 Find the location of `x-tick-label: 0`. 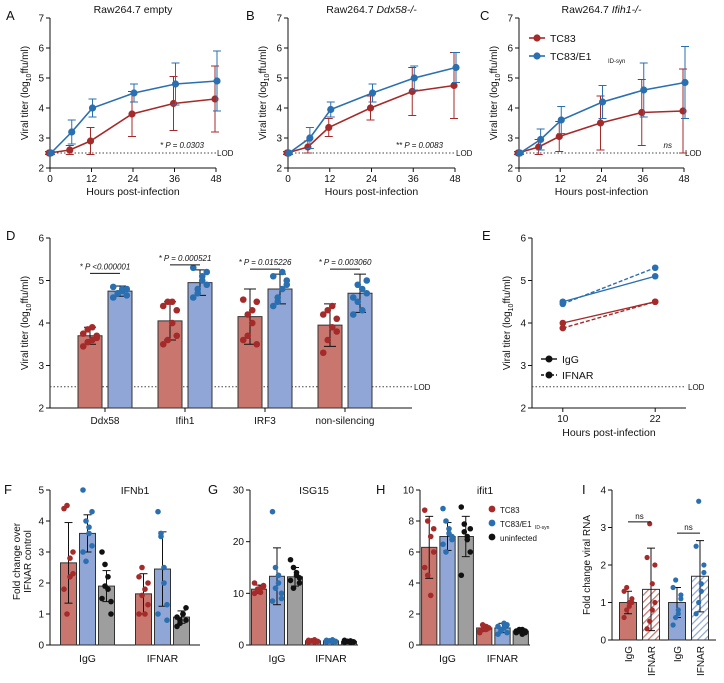

x-tick-label: 0 is located at coordinates (50, 179).